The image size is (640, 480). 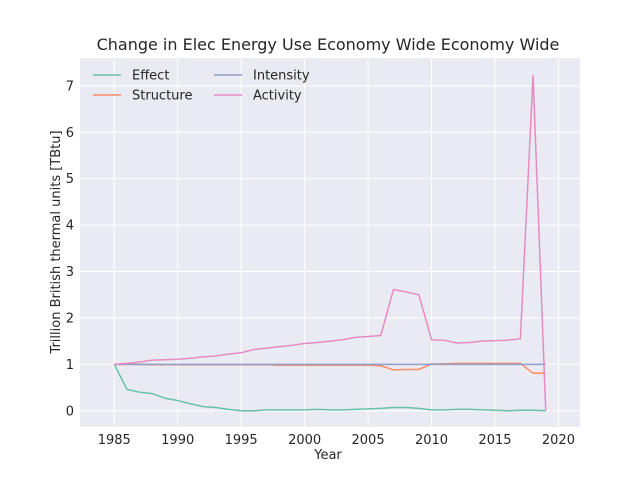 What do you see at coordinates (70, 179) in the screenshot?
I see `y-tick-label: 5` at bounding box center [70, 179].